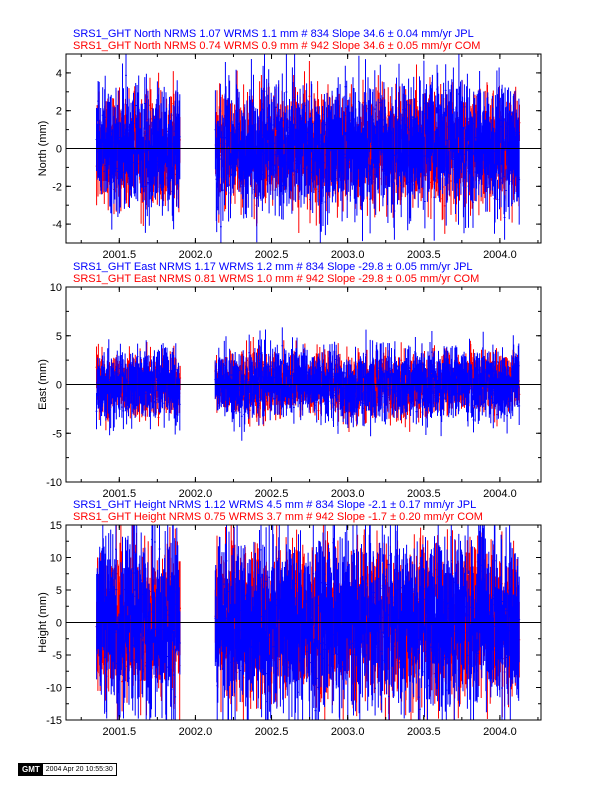 This screenshot has width=612, height=792. I want to click on gmt-logo: GMT, so click(31, 769).